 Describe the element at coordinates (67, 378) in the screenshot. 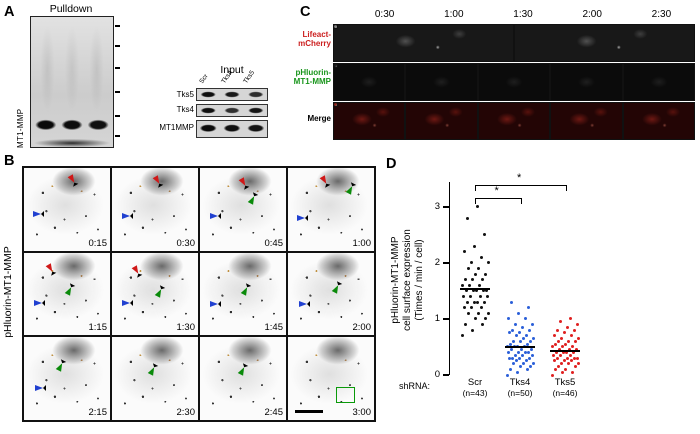

I see `b-frame: 2:15` at that location.